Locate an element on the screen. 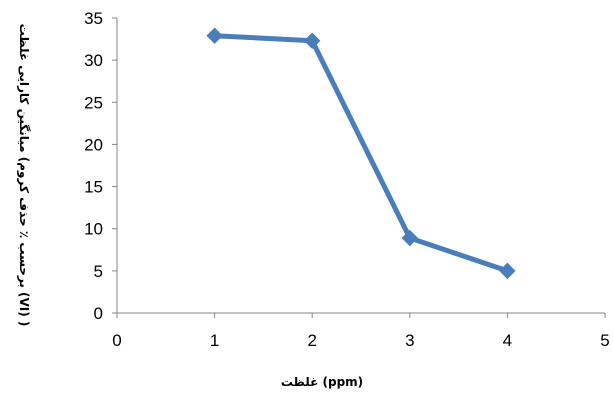  x-tick-label: 4 is located at coordinates (507, 340).